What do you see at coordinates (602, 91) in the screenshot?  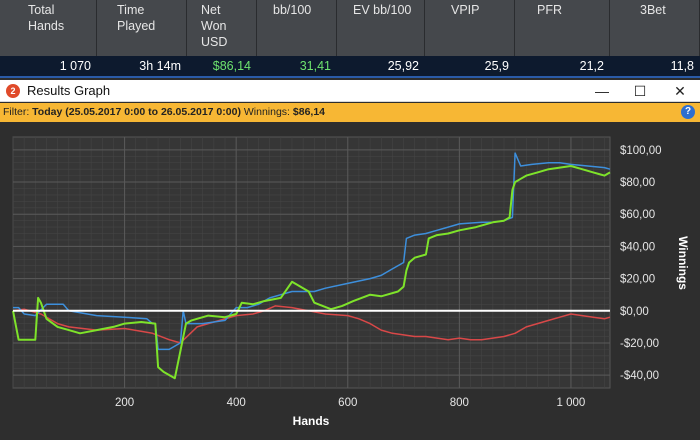 I see `minimize-button: —` at bounding box center [602, 91].